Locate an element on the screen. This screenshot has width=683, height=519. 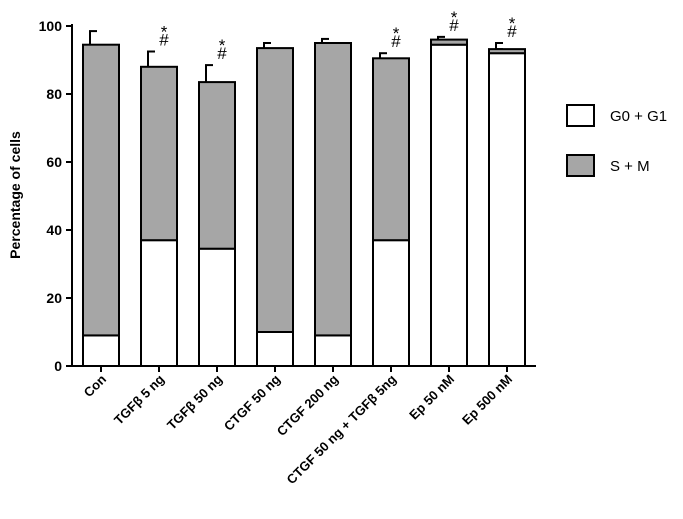
legend: G0 + G1 S + M is located at coordinates (616, 140).